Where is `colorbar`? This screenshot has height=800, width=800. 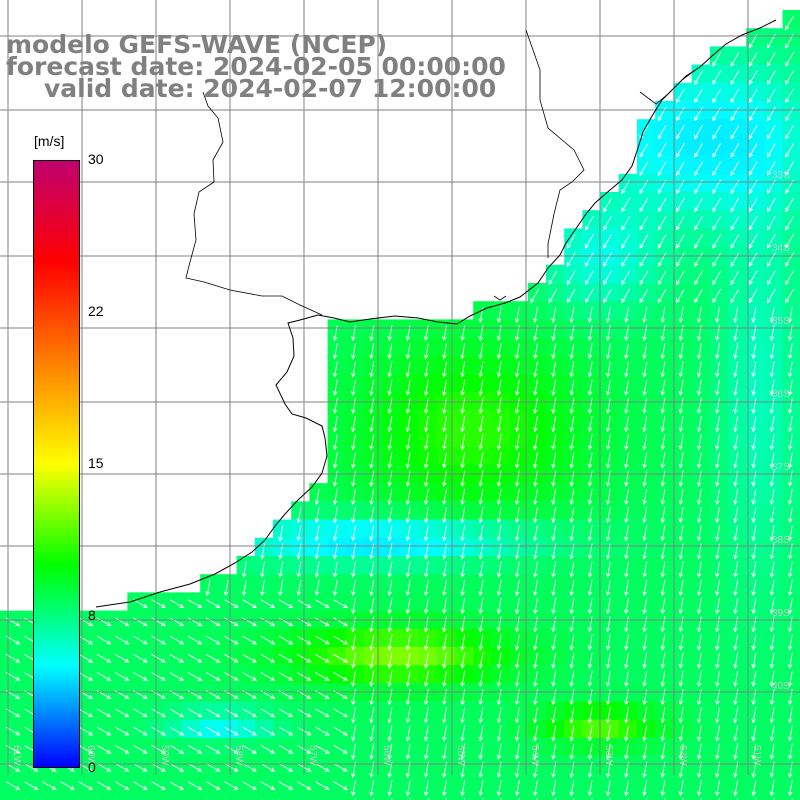 colorbar is located at coordinates (56, 464).